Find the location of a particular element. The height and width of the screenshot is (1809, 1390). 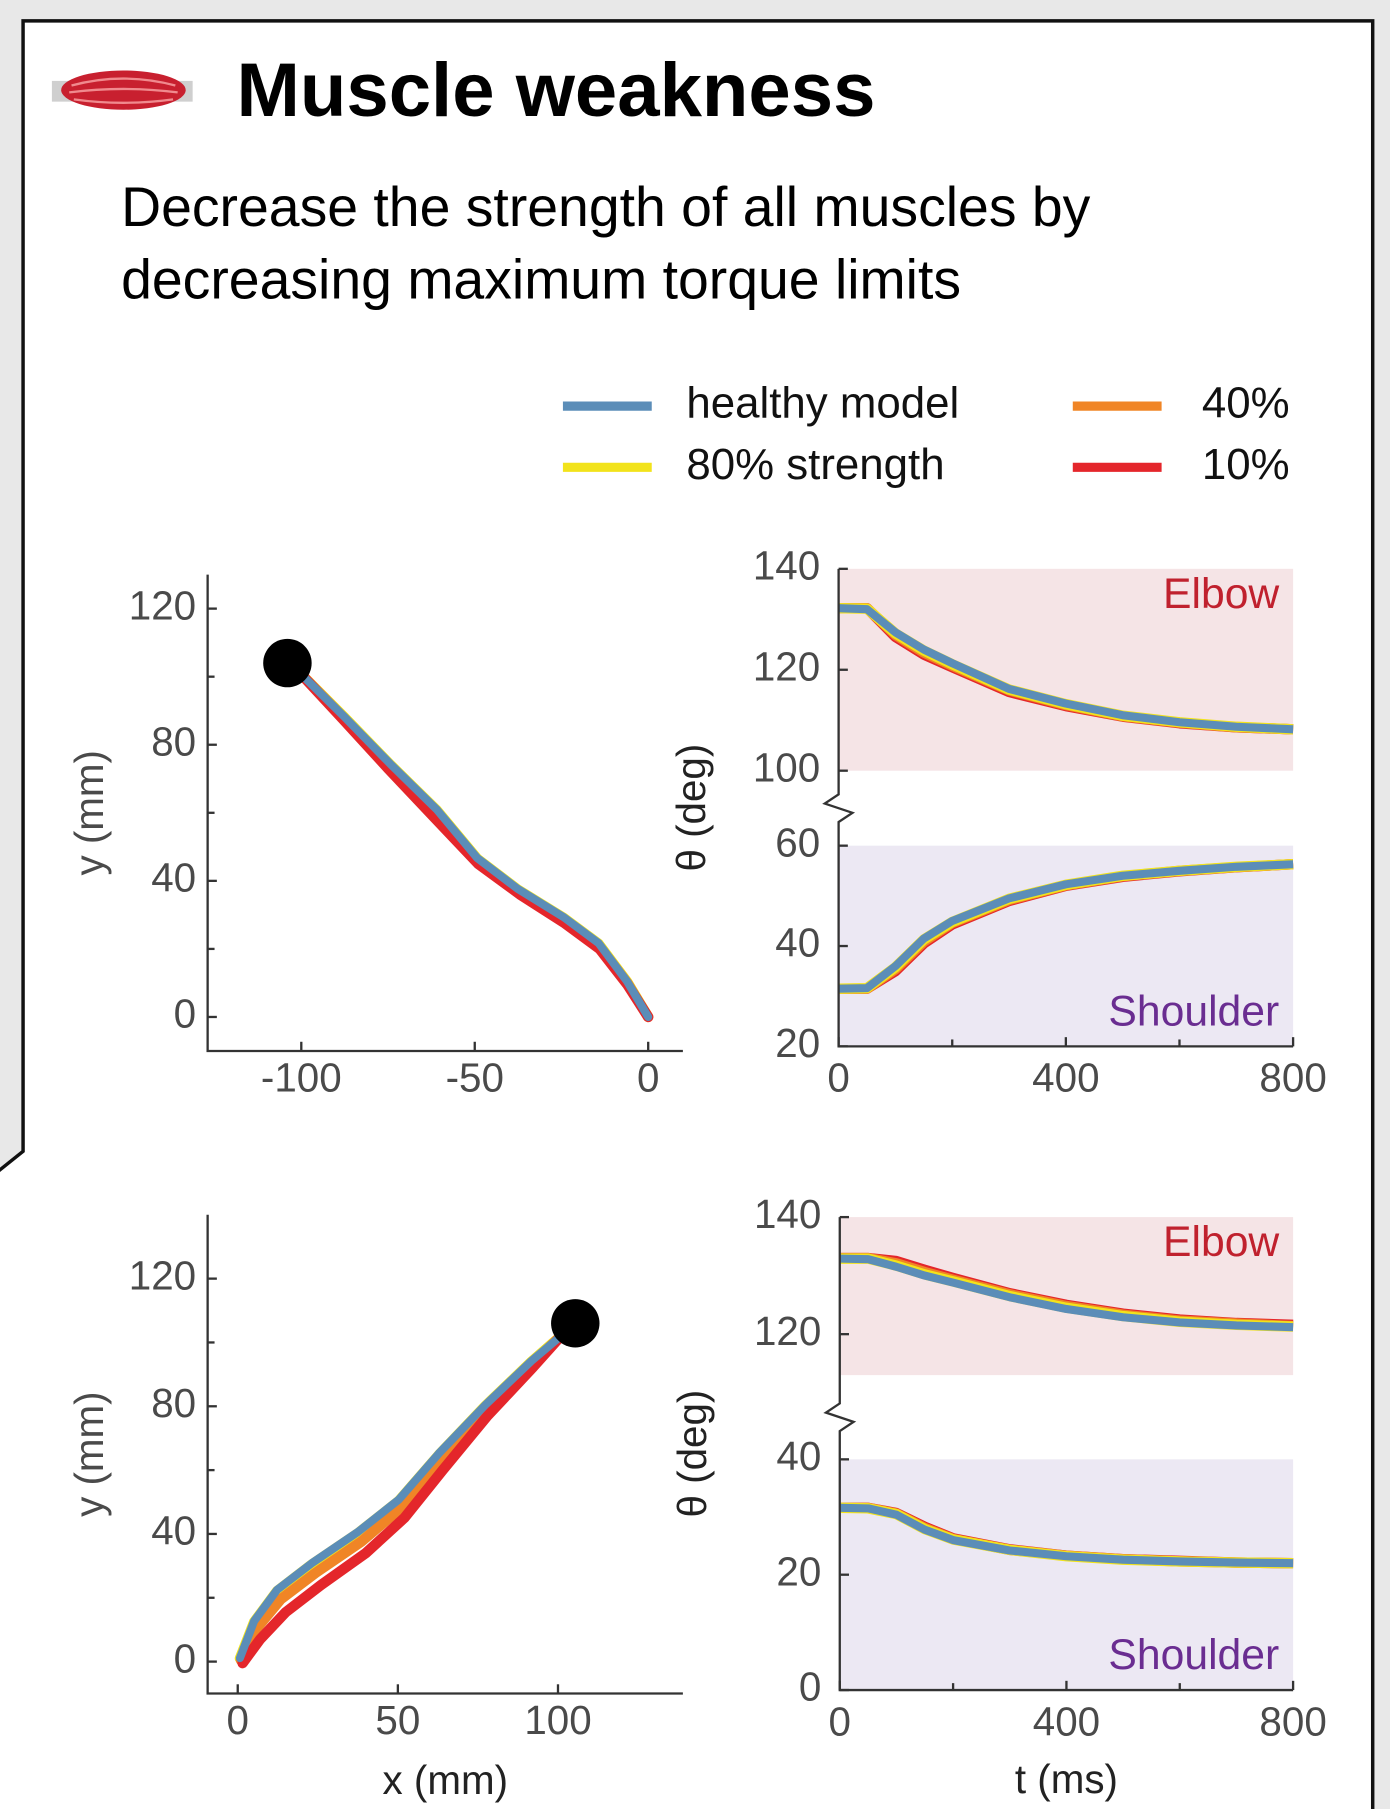

muscle-icon is located at coordinates (122, 90).